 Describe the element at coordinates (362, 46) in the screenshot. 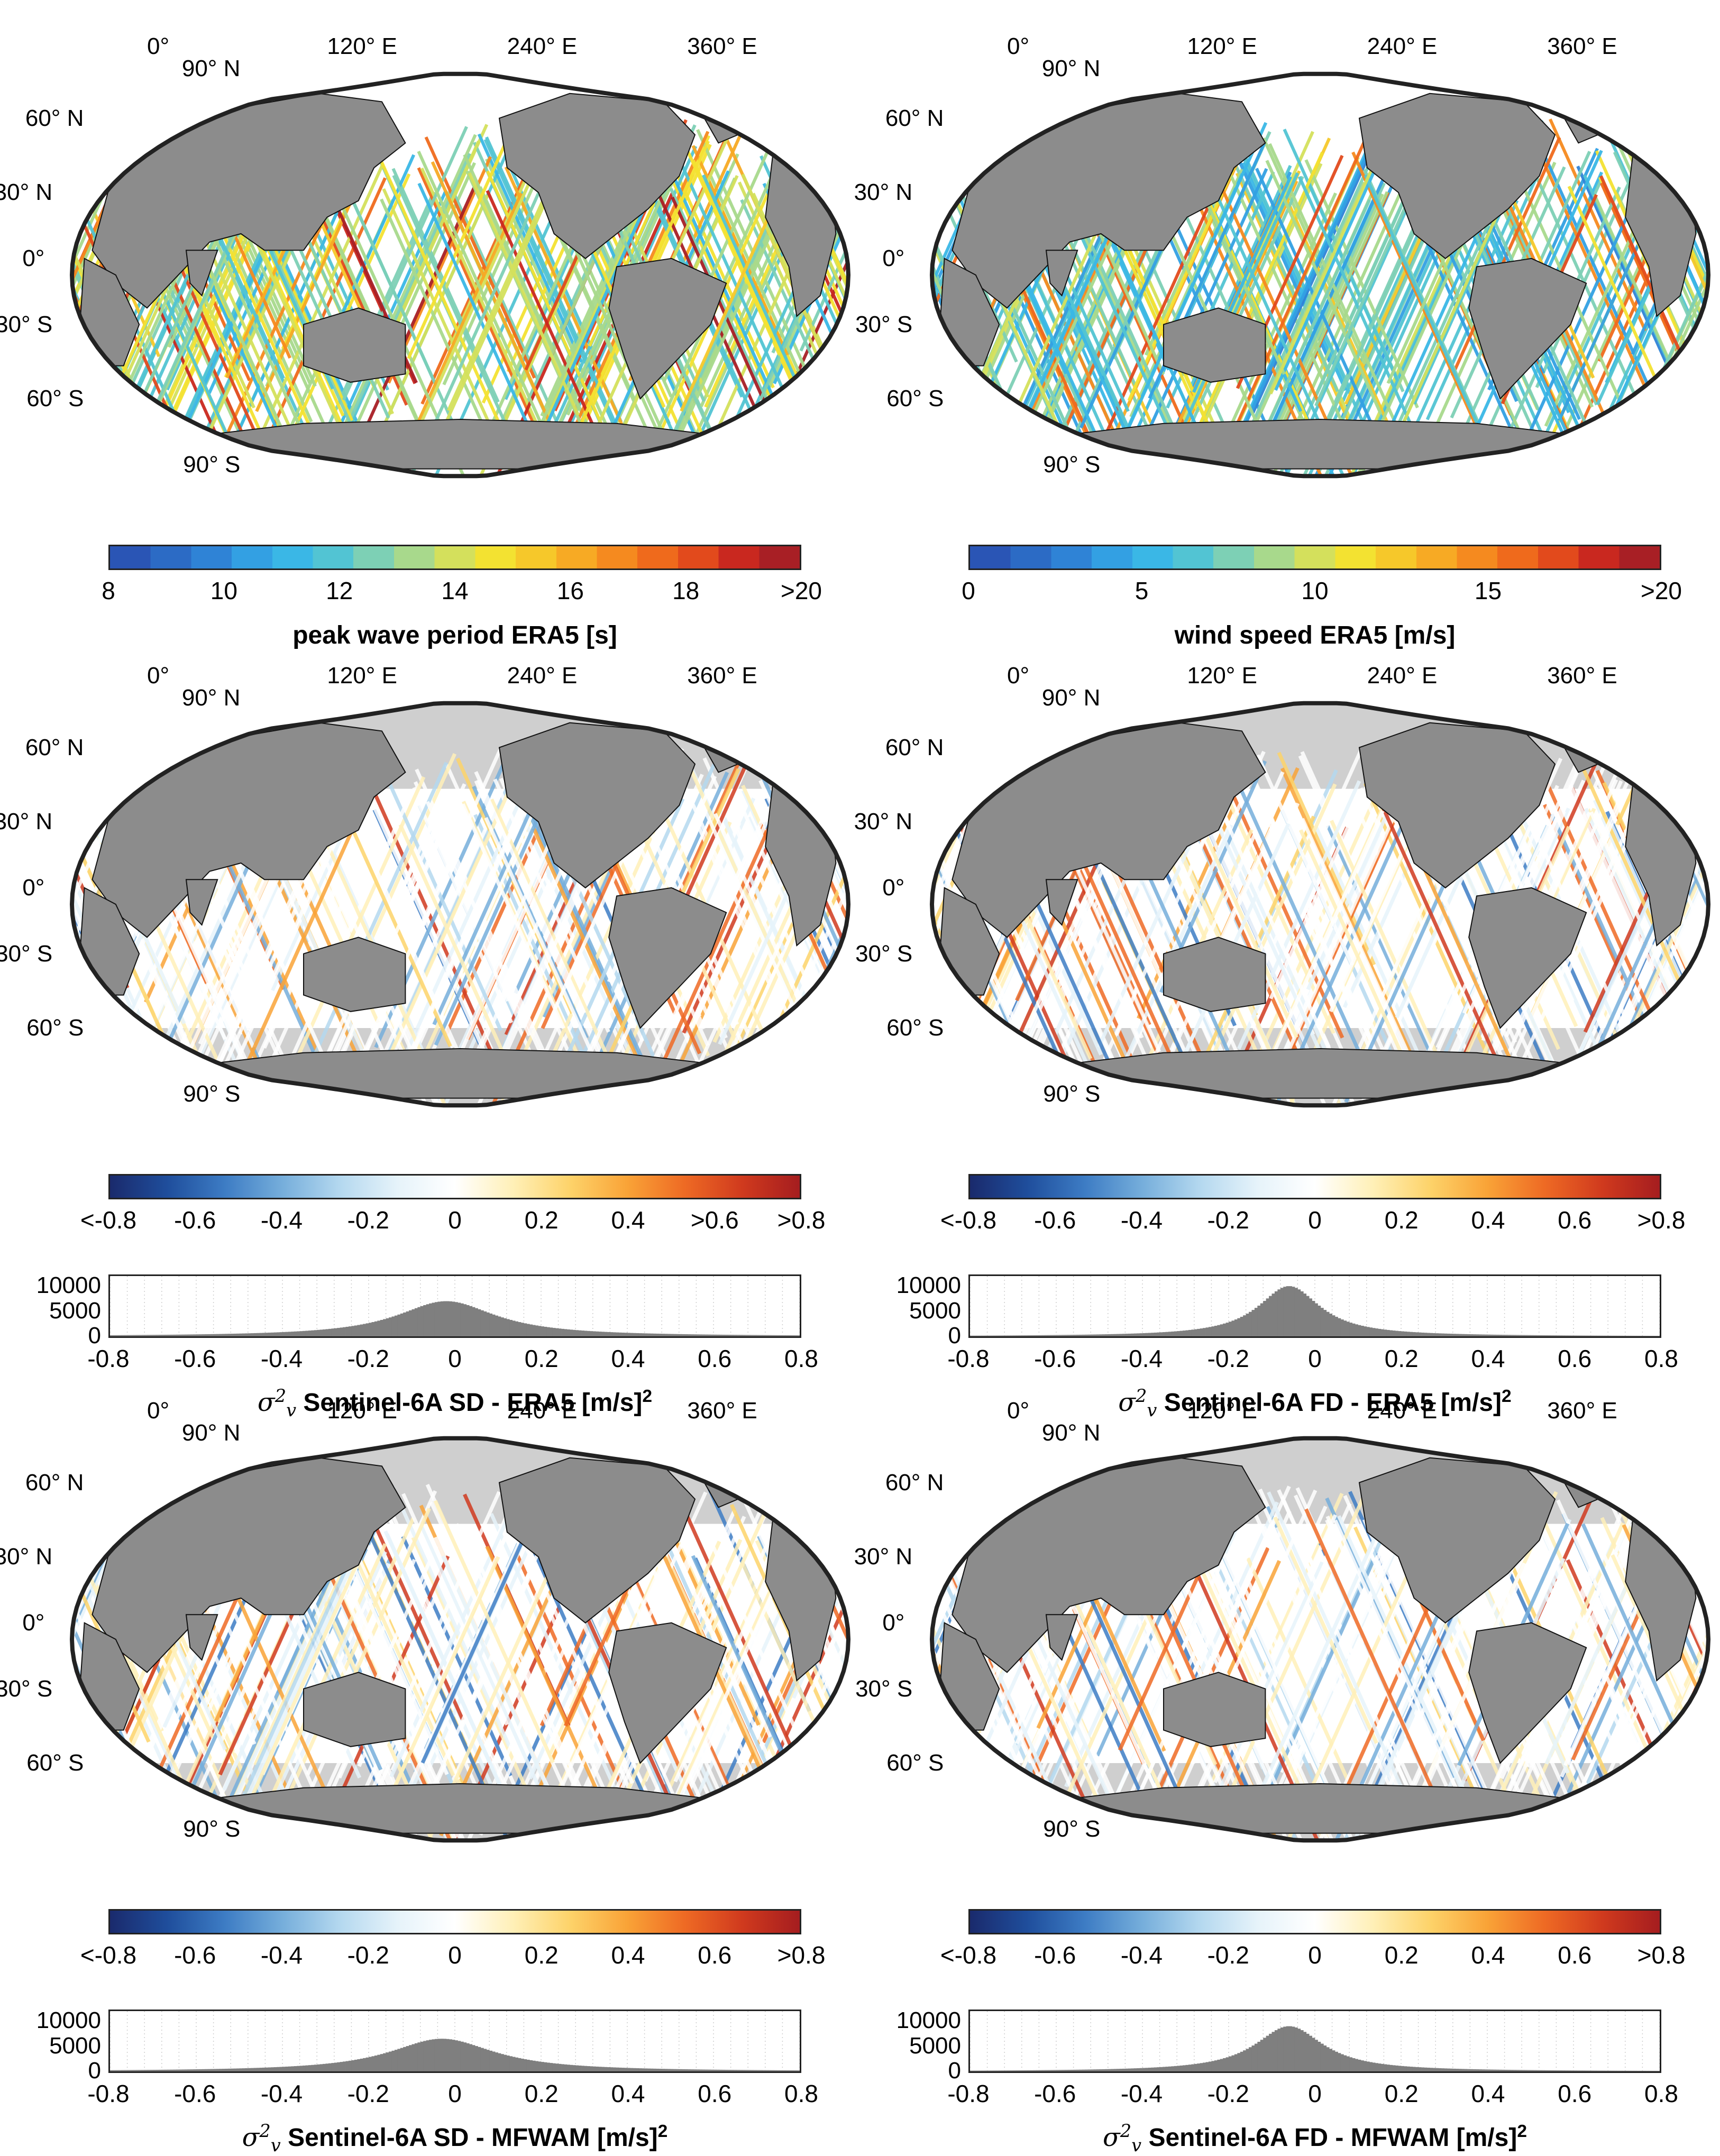

I see `longitude-label: 120° E` at that location.